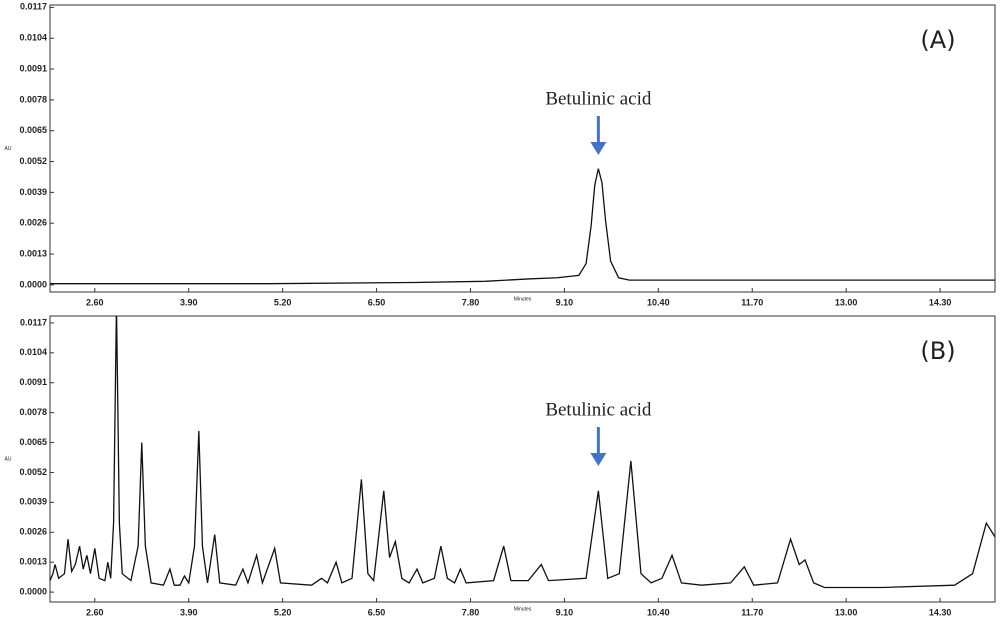 The height and width of the screenshot is (624, 1000). What do you see at coordinates (937, 351) in the screenshot?
I see `panel-label: (B)` at bounding box center [937, 351].